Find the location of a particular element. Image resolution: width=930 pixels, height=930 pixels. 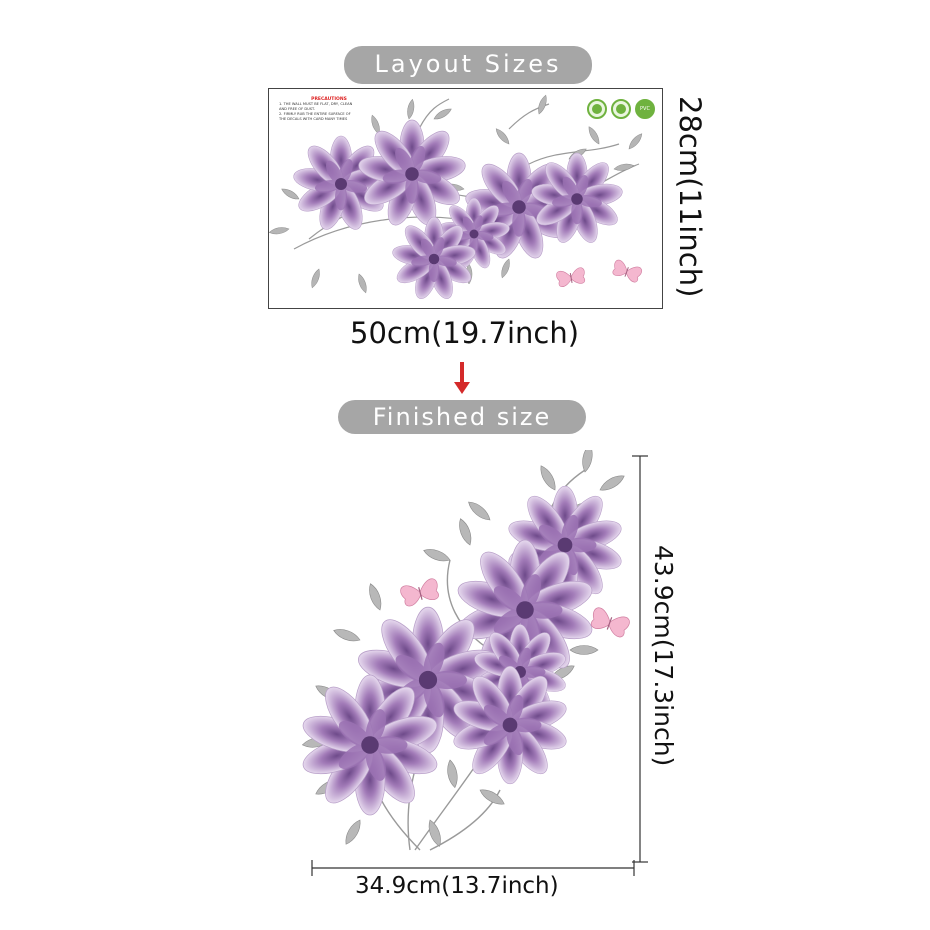

precautions-line-1: 1. THE WALL MUST BE FLAT, DRY, CLEAN is located at coordinates (316, 104).